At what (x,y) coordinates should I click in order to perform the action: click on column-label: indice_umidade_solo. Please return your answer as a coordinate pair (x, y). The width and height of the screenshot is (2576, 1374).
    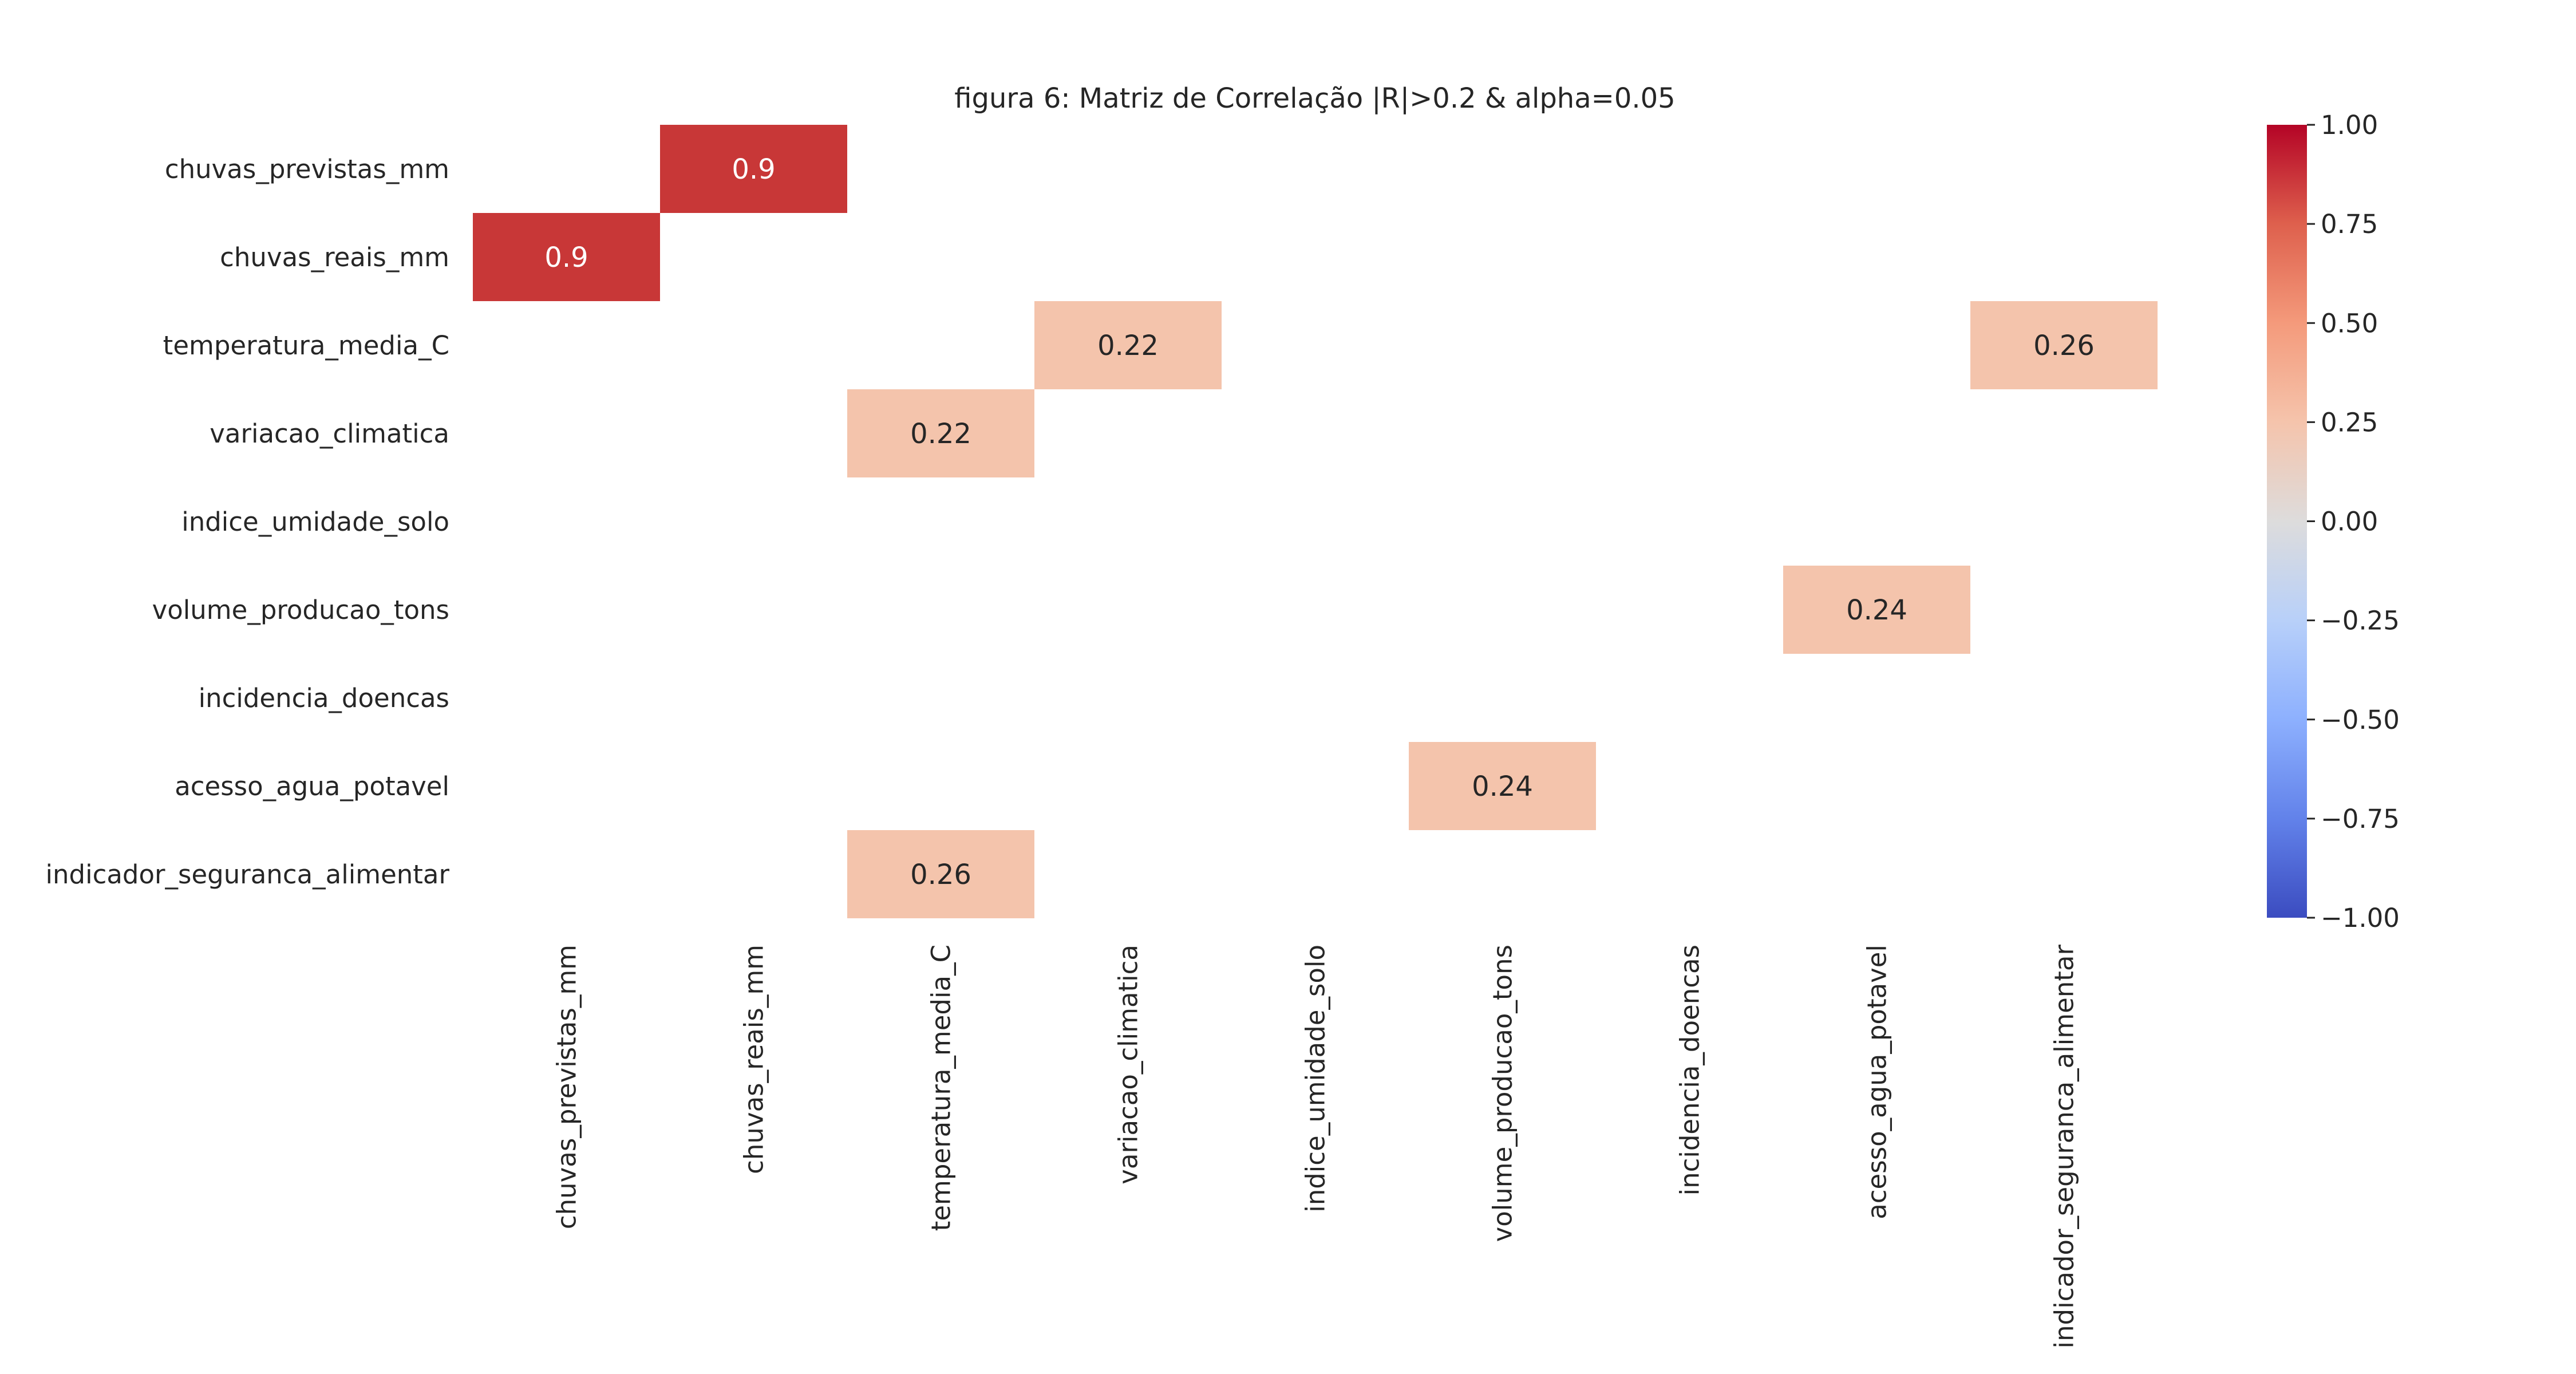
    Looking at the image, I should click on (1316, 1079).